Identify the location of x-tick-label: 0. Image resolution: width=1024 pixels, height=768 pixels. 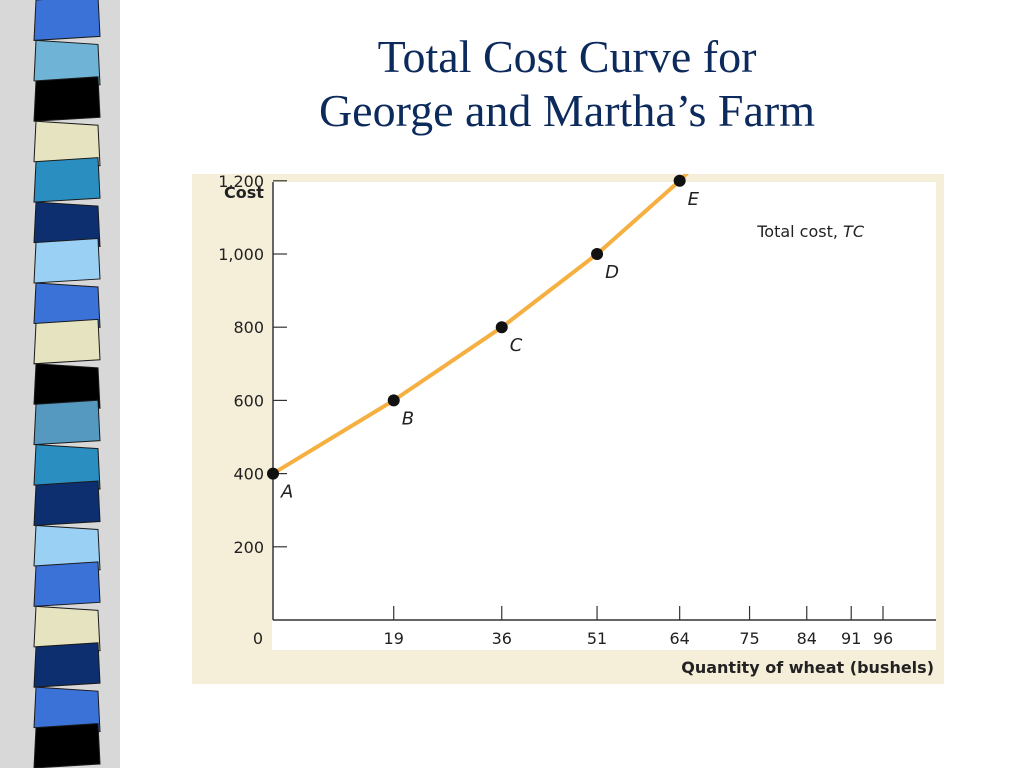
(258, 638).